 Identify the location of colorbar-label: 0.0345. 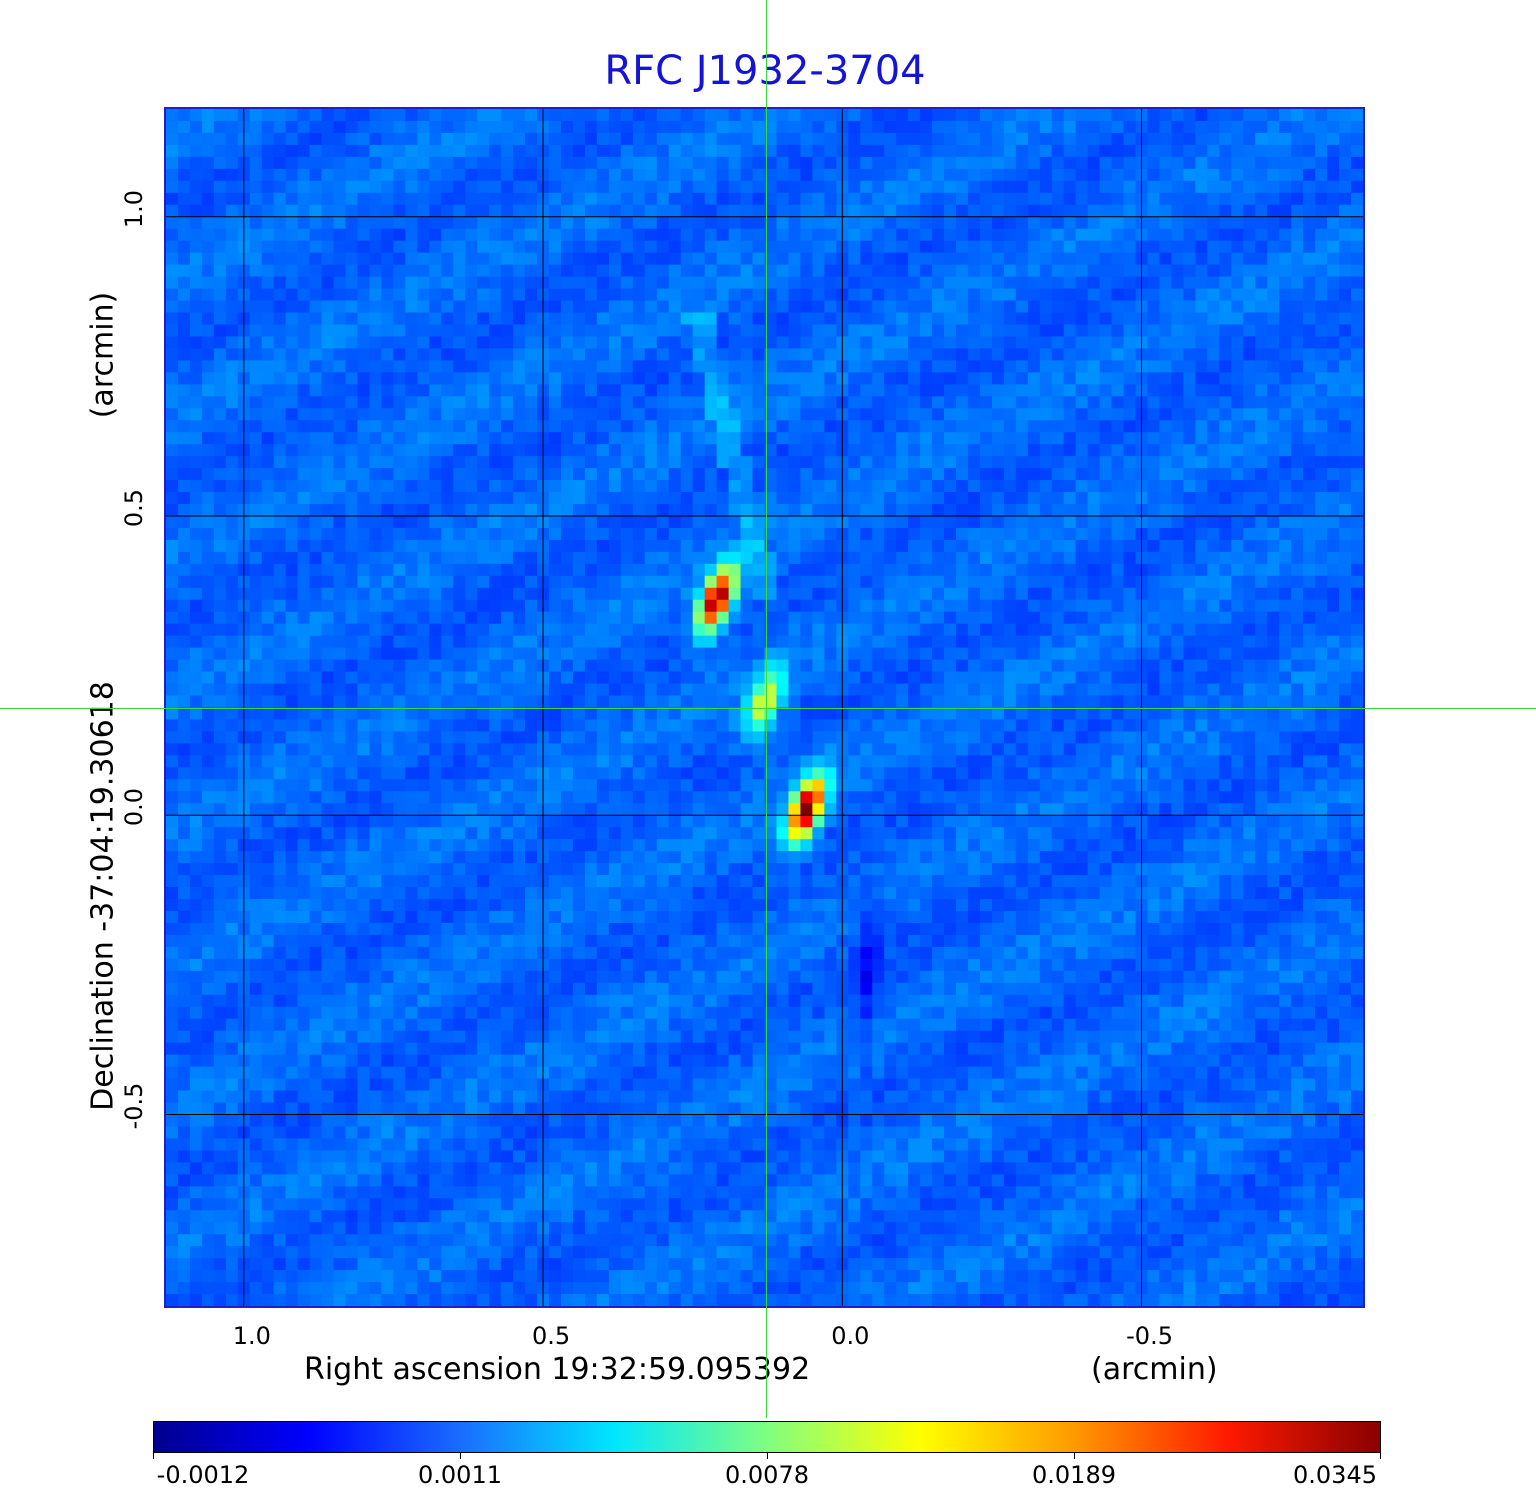
(1335, 1475).